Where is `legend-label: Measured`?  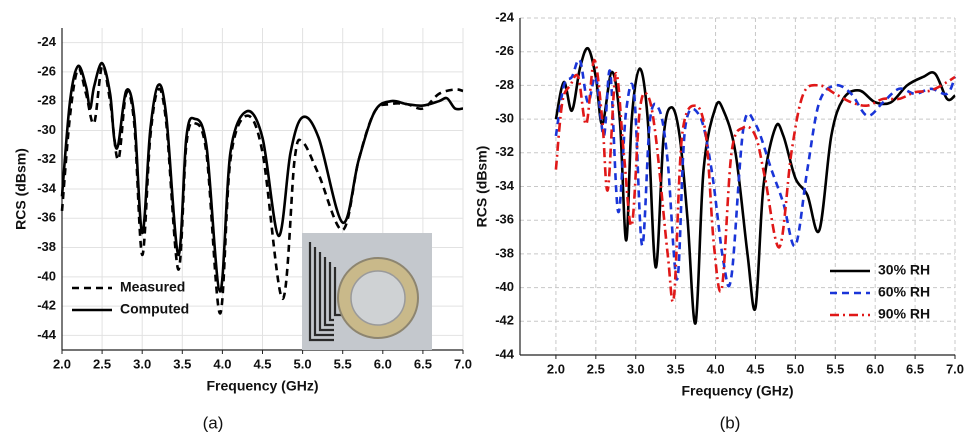 legend-label: Measured is located at coordinates (152, 287).